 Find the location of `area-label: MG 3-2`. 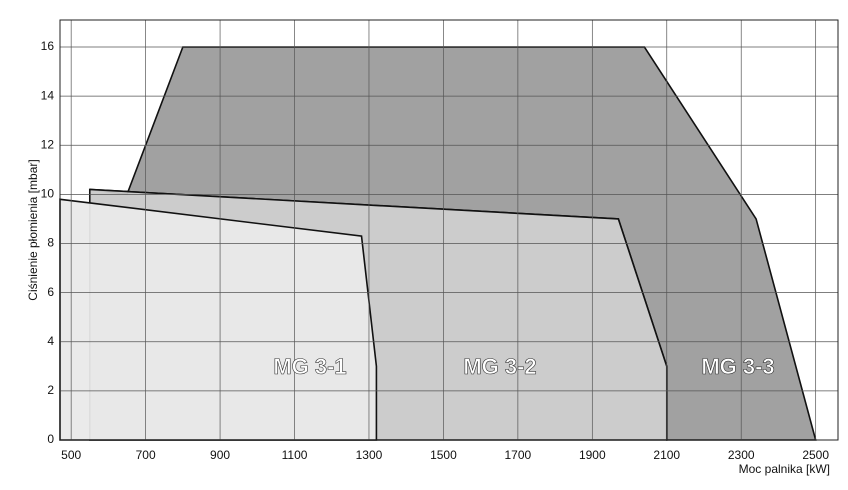

area-label: MG 3-2 is located at coordinates (499, 366).